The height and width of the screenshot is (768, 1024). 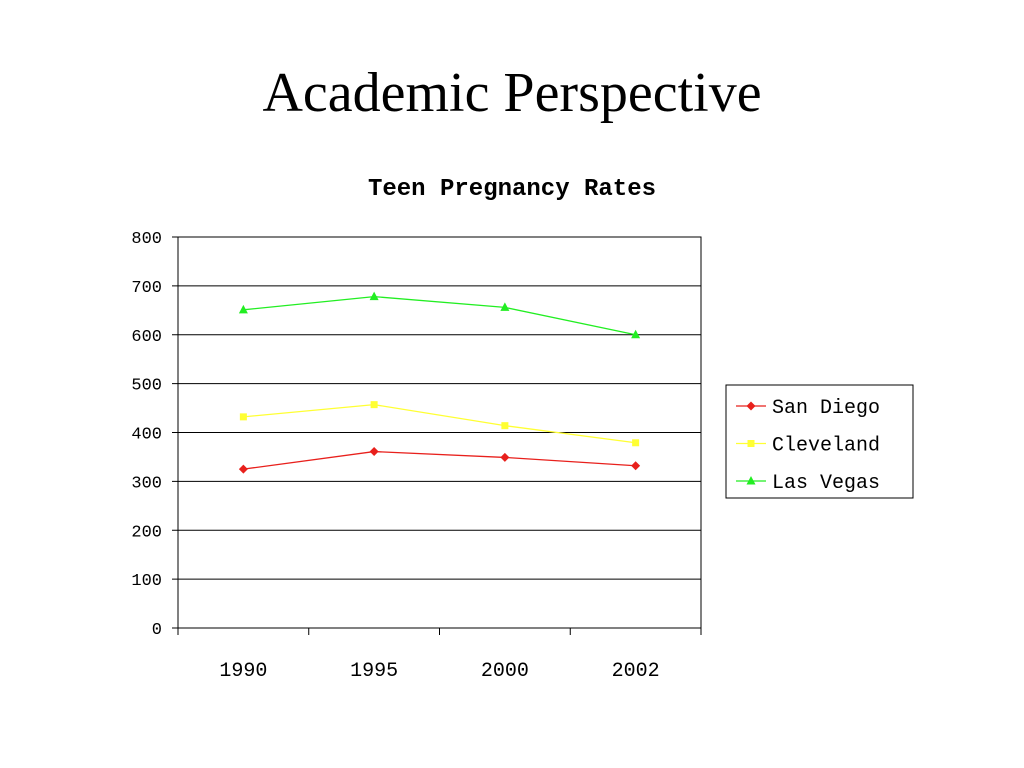 I want to click on x-tick-labels: 1990 1995 2000 2002, so click(x=439, y=671).